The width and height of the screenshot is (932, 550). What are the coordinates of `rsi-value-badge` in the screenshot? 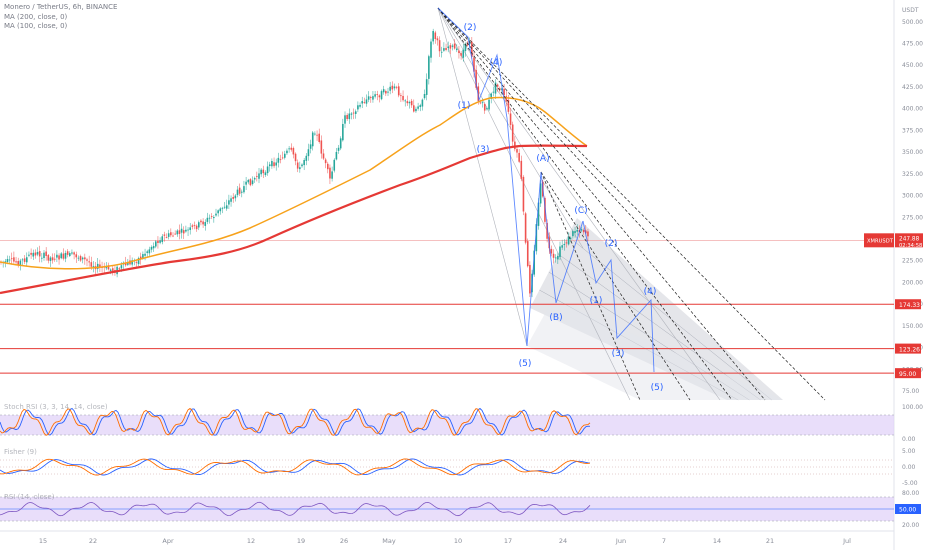 It's located at (908, 509).